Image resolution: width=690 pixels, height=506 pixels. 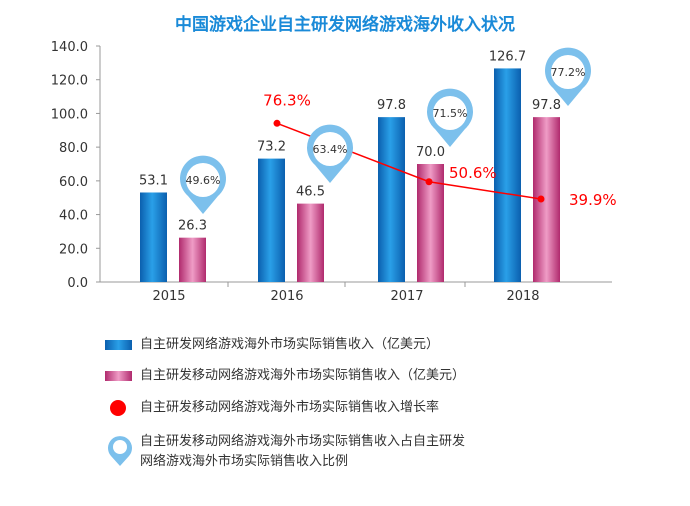 What do you see at coordinates (73, 182) in the screenshot?
I see `y-tick-label: 60.0` at bounding box center [73, 182].